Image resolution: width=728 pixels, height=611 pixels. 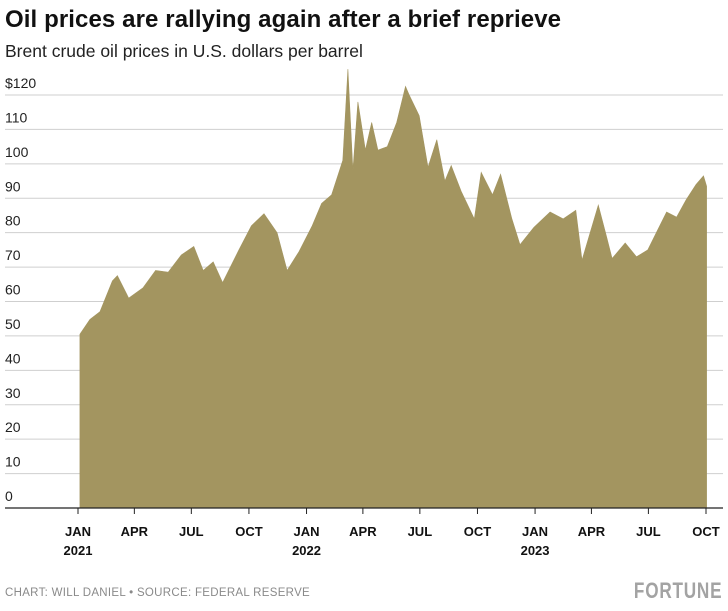 I want to click on y-tick-label: 80, so click(x=13, y=221).